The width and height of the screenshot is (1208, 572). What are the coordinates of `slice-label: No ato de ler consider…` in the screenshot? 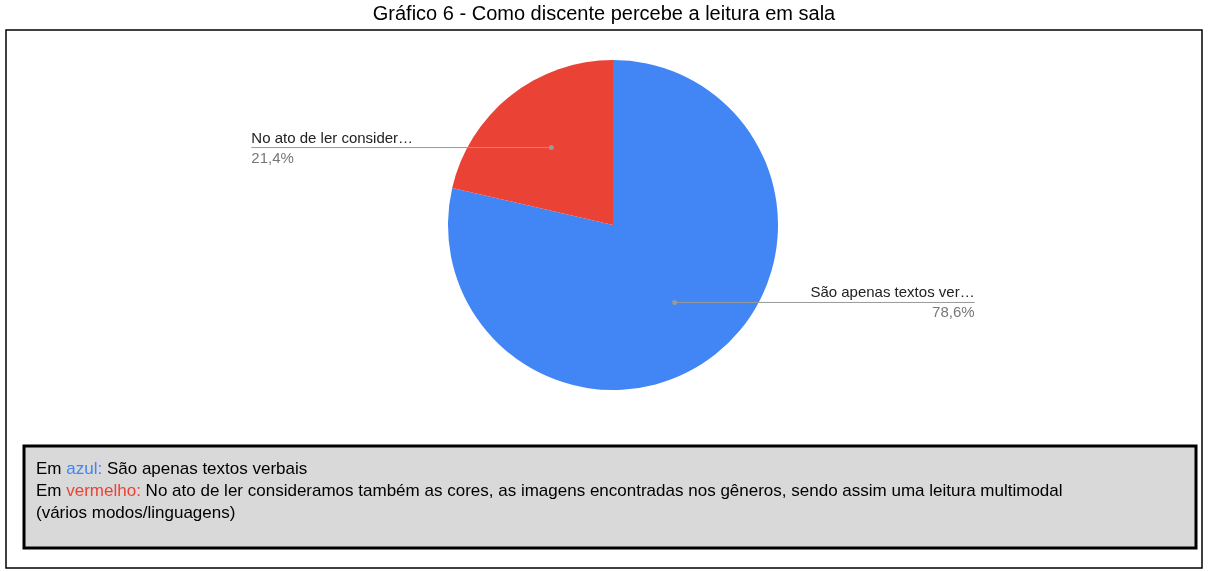 It's located at (332, 137).